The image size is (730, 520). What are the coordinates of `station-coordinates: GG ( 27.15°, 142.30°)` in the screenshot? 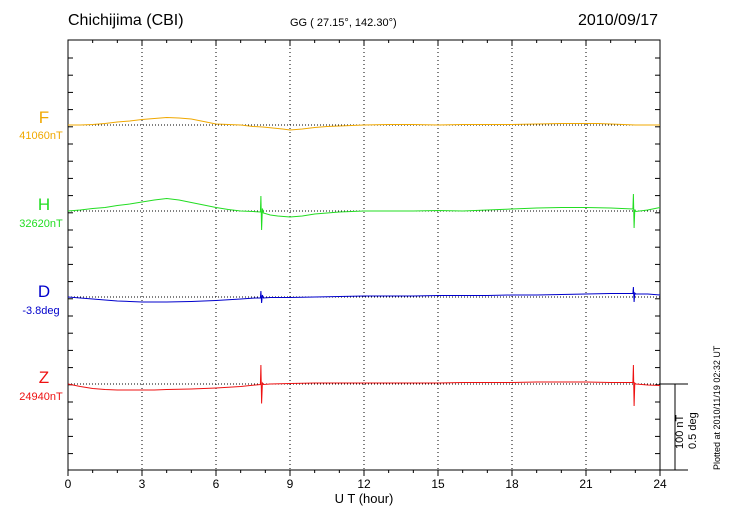 It's located at (343, 23).